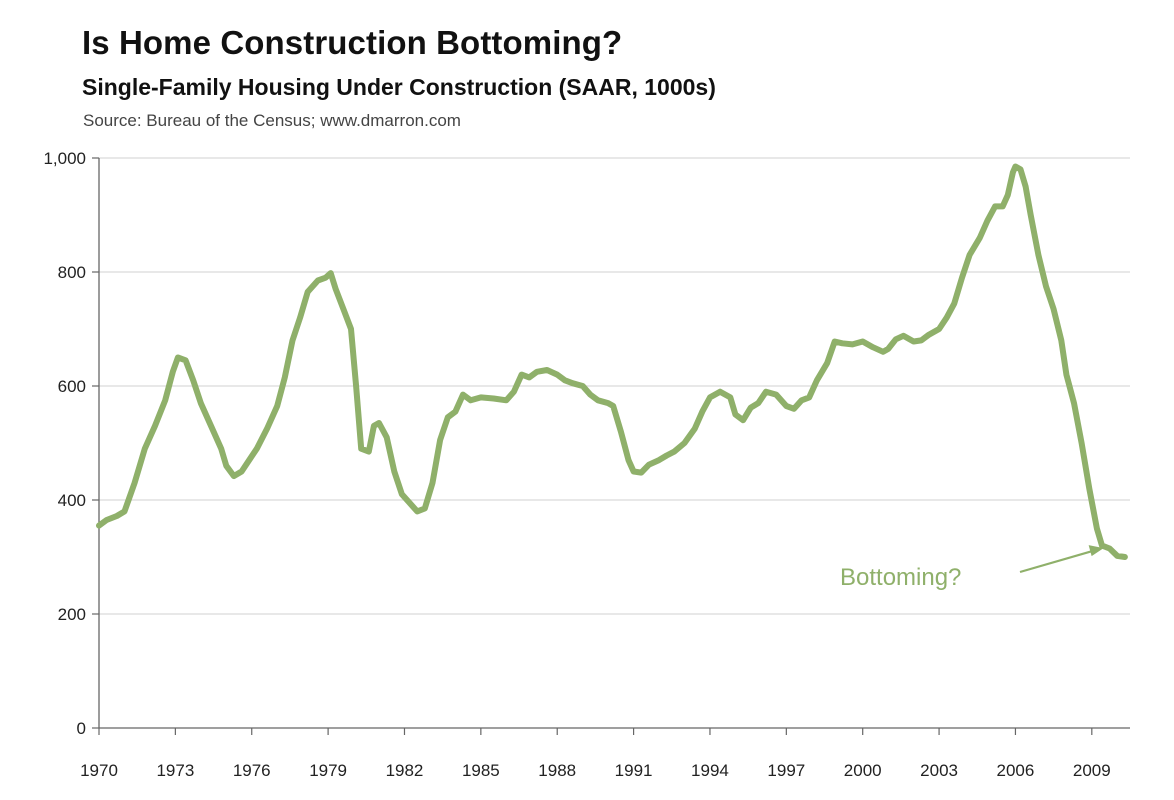 This screenshot has height=800, width=1174. I want to click on y-tick-label: 1,000, so click(64, 158).